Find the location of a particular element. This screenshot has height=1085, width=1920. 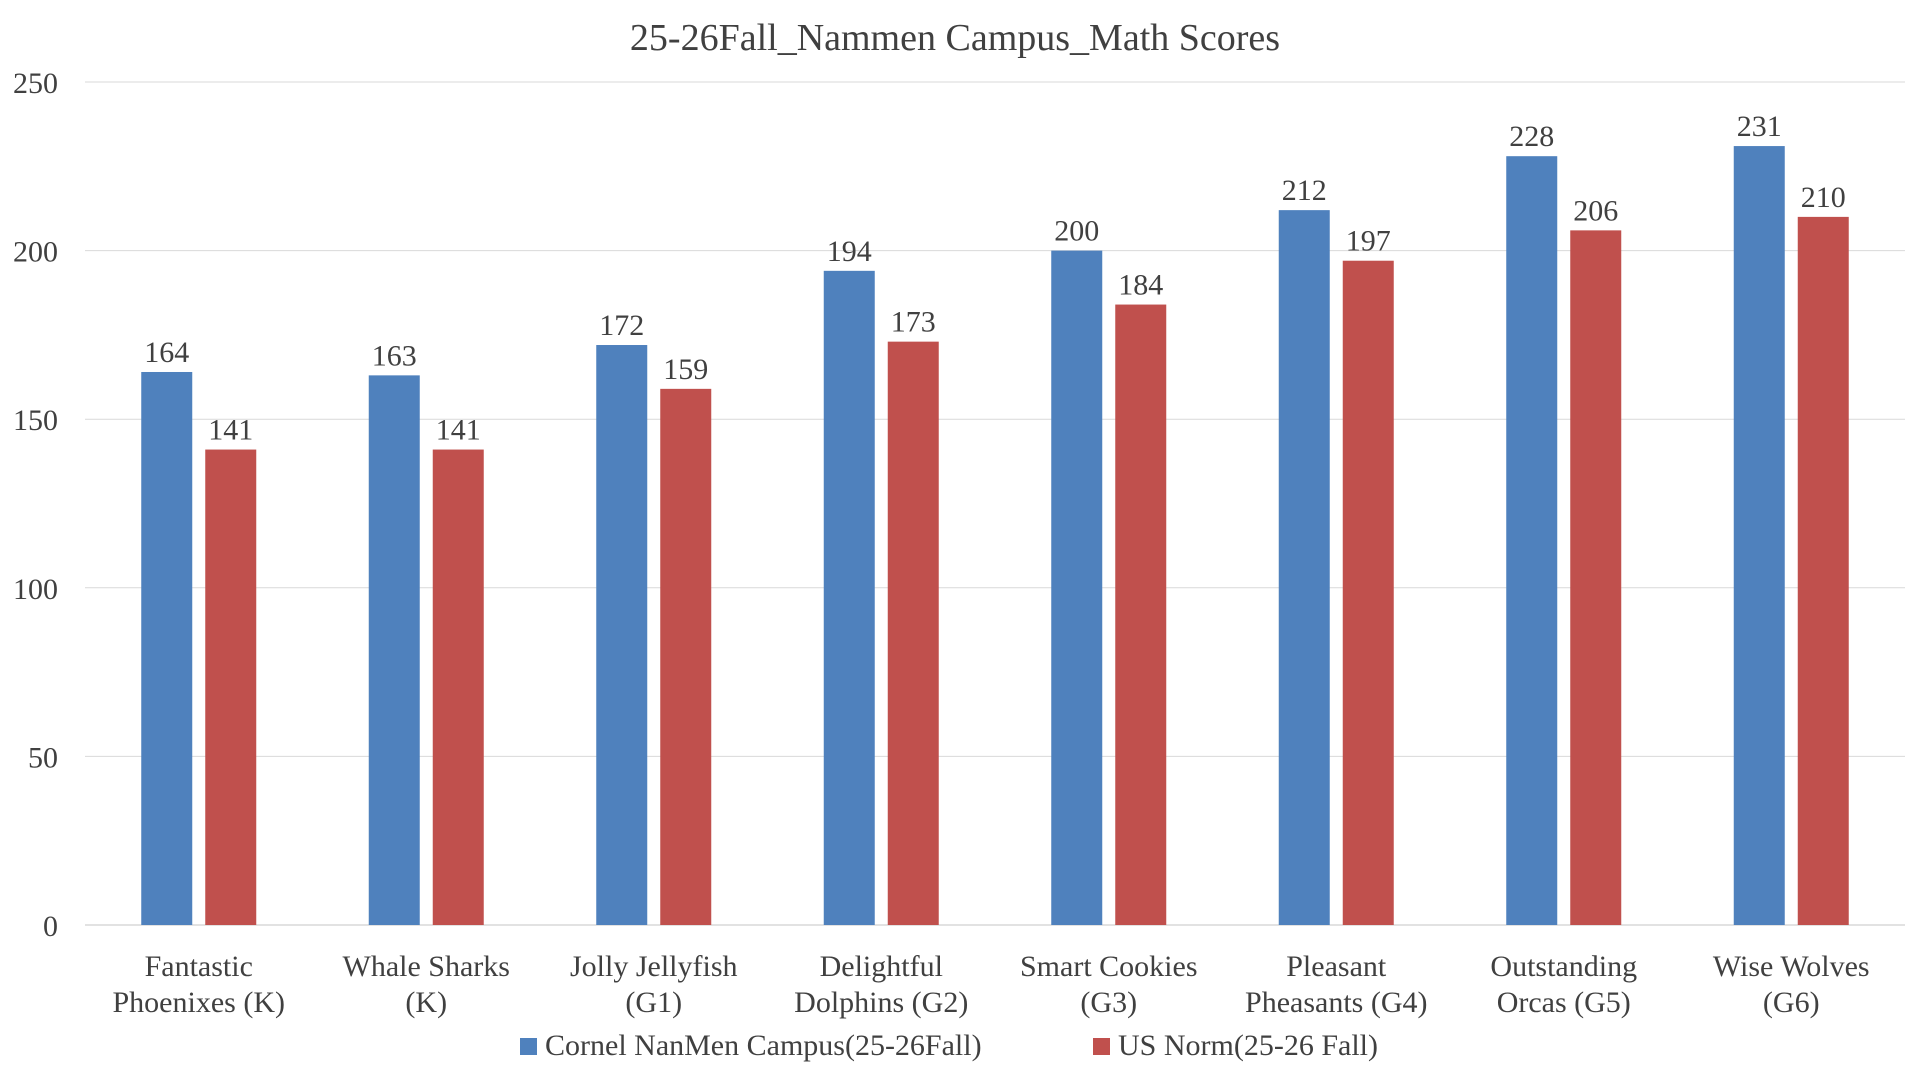

y-tick-label: 0 is located at coordinates (50, 926).